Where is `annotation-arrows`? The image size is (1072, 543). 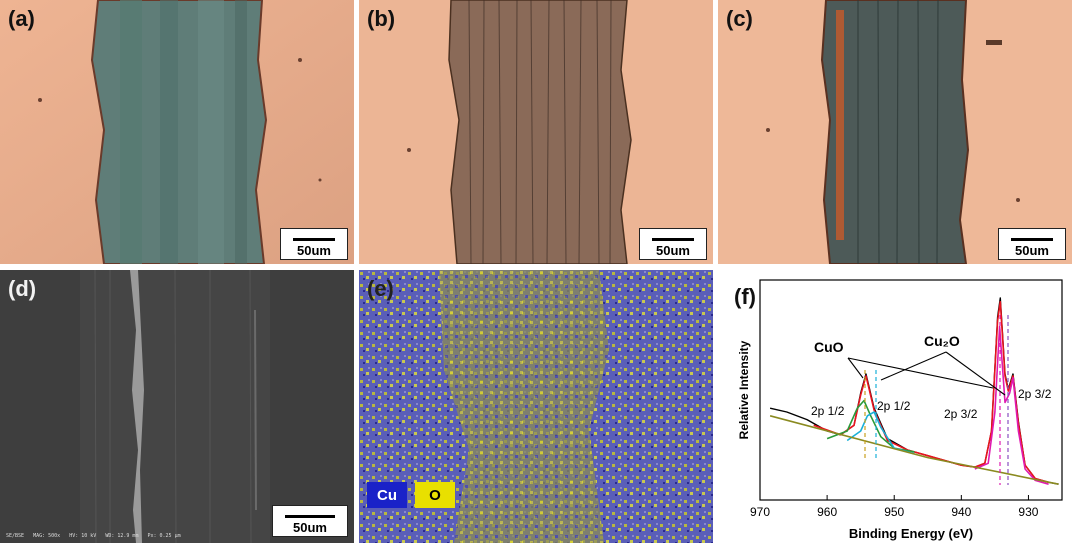
annotation-arrows is located at coordinates (926, 373).